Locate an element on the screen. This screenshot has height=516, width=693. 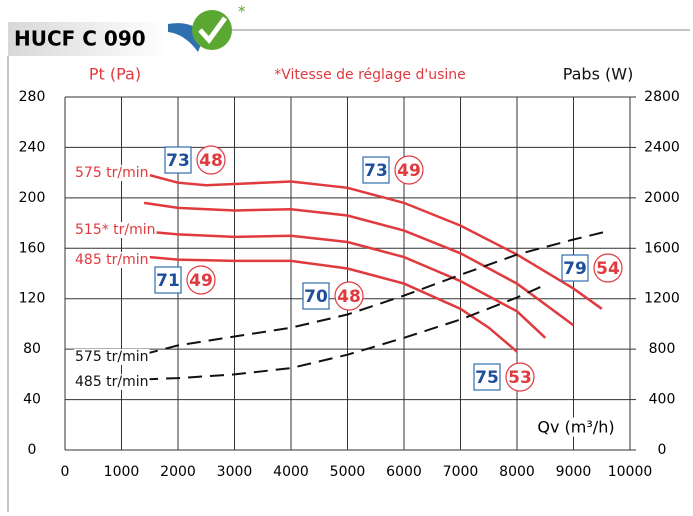
annotation-circle-label: 54 is located at coordinates (608, 269).